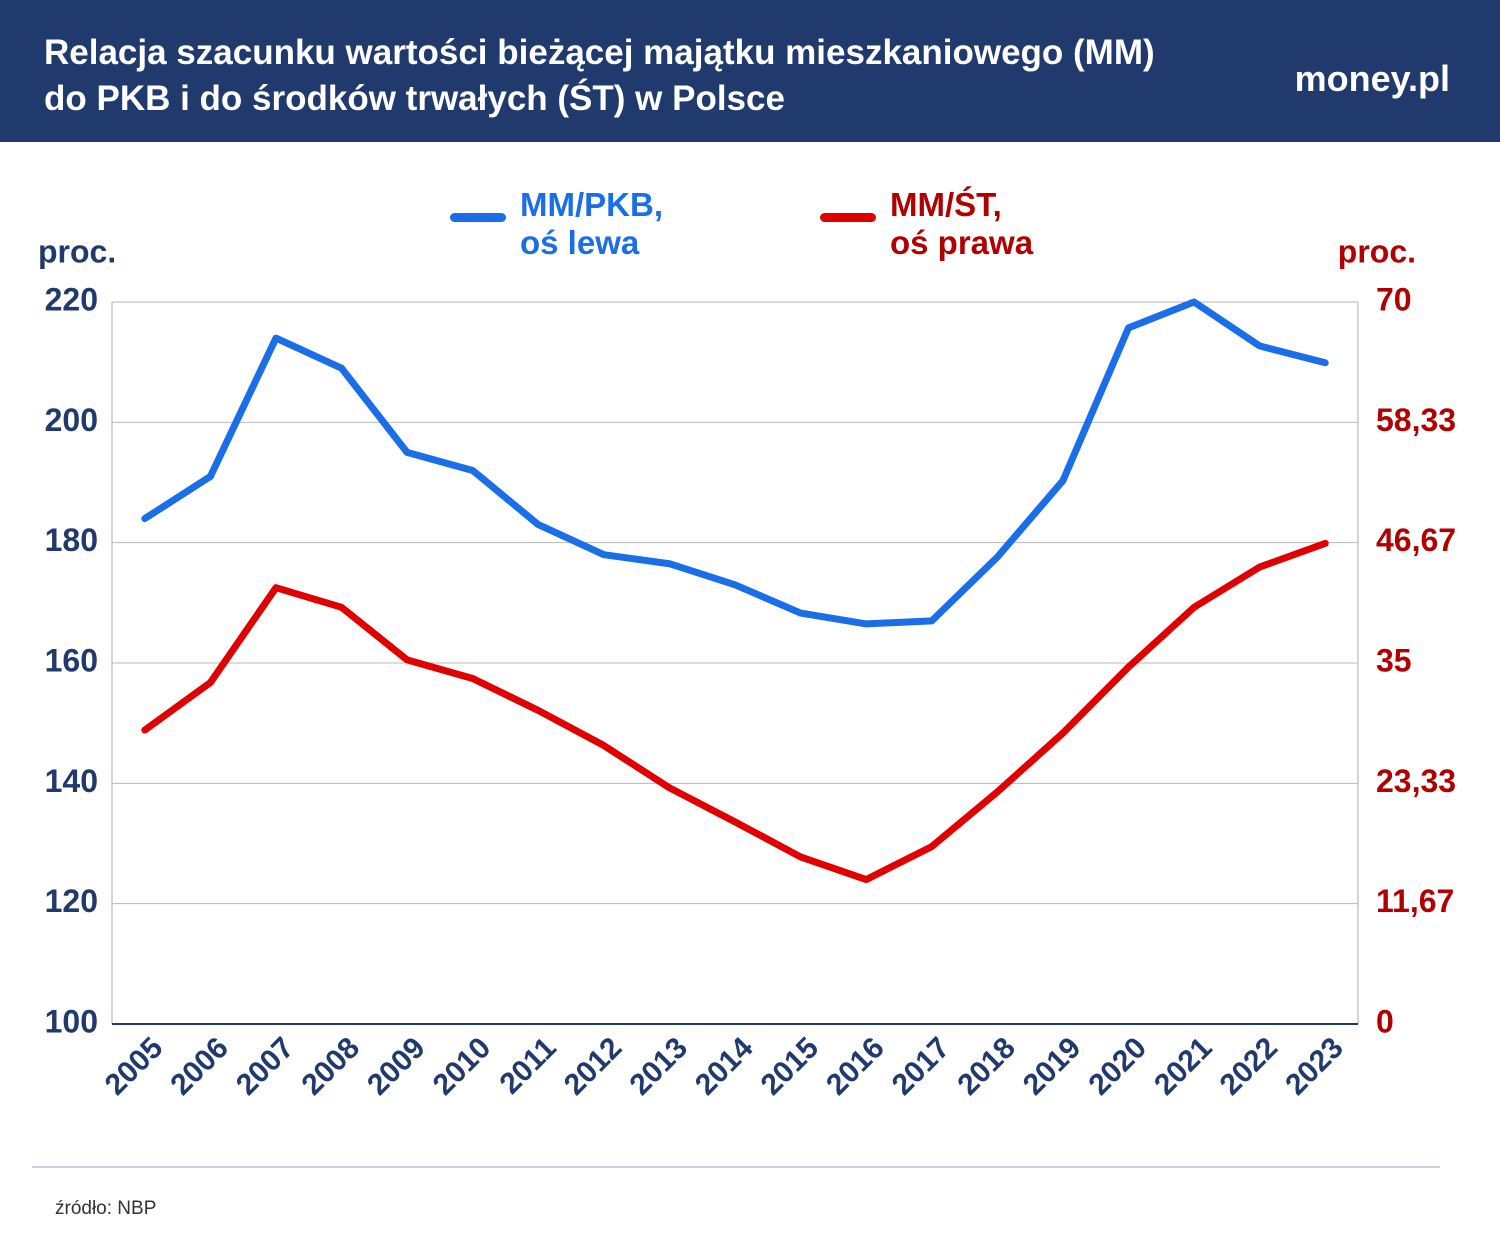  I want to click on y2-tick-label: 70, so click(1394, 299).